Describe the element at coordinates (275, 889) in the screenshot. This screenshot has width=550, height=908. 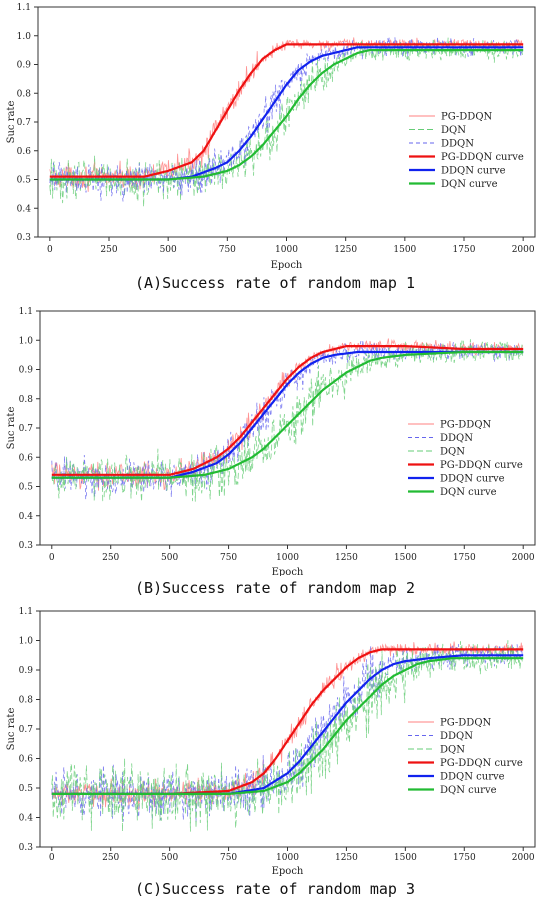
I see `chart-caption: (C)Success rate of random map 3` at that location.